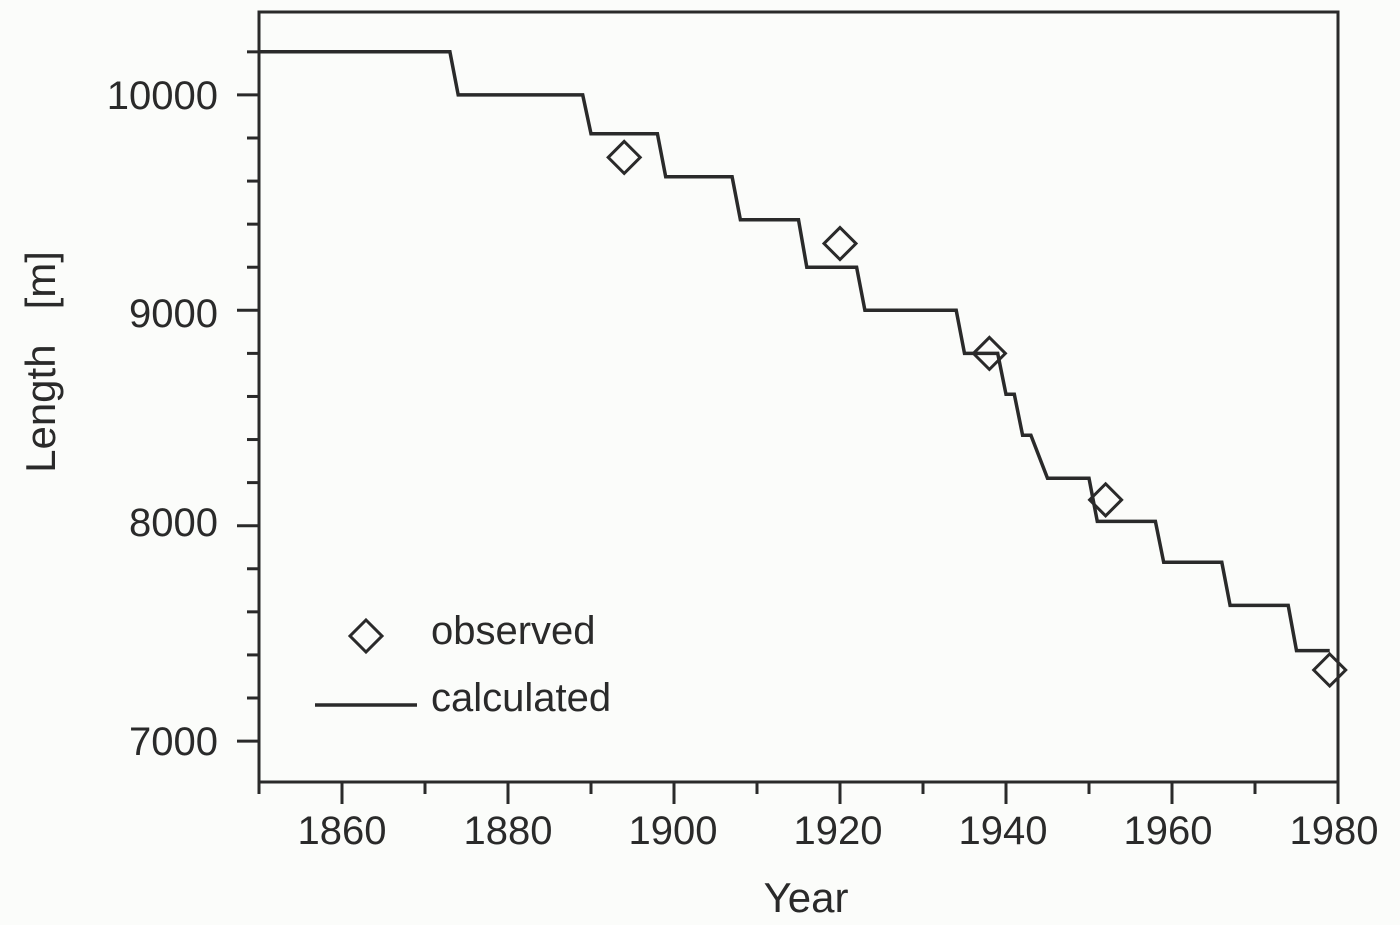 This screenshot has width=1400, height=925. Describe the element at coordinates (173, 314) in the screenshot. I see `y-tick-label-9000: 9000` at that location.